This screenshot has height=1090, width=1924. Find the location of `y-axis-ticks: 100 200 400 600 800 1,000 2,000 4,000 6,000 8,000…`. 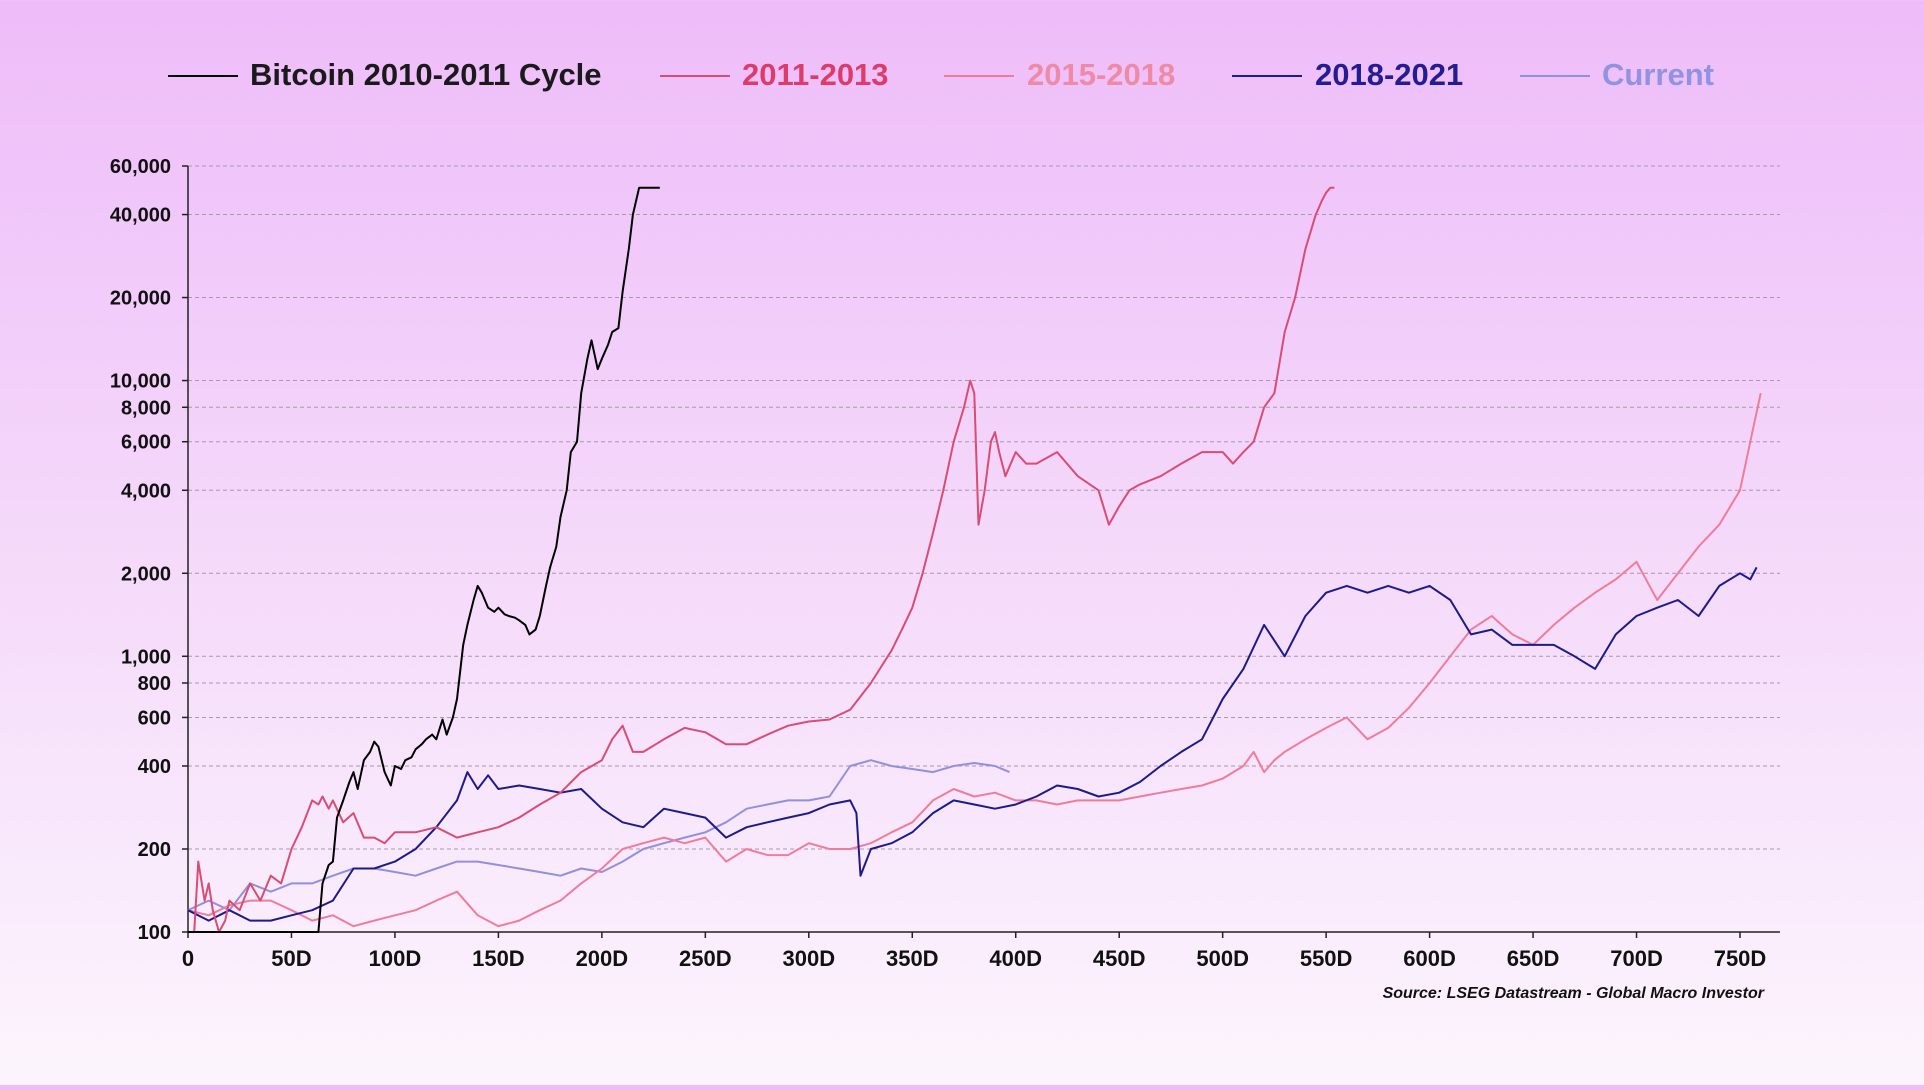

y-axis-ticks: 100 200 400 600 800 1,000 2,000 4,000 6,000 8,000… is located at coordinates (149, 550).